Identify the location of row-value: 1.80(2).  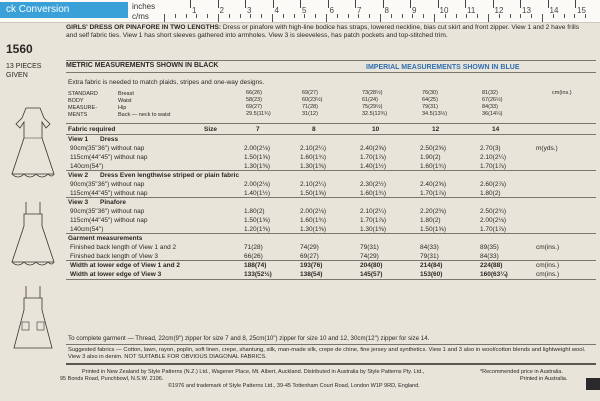
(254, 211).